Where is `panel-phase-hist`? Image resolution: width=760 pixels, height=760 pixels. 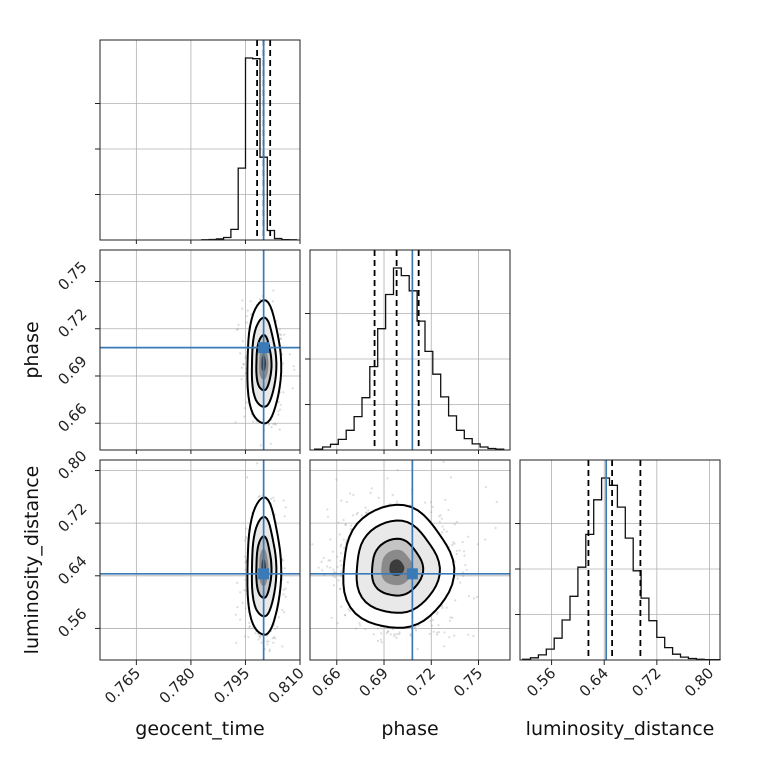 panel-phase-hist is located at coordinates (408, 350).